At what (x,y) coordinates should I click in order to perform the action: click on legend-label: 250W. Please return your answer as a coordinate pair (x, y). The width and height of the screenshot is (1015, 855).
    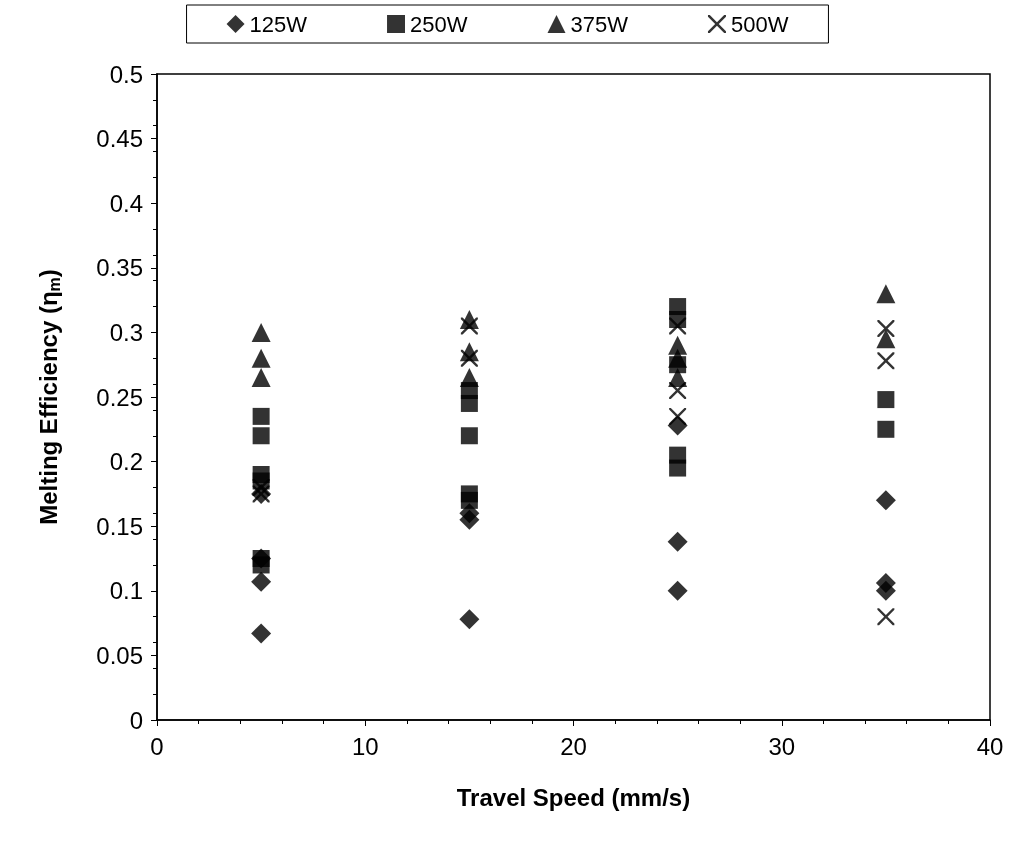
    Looking at the image, I should click on (439, 24).